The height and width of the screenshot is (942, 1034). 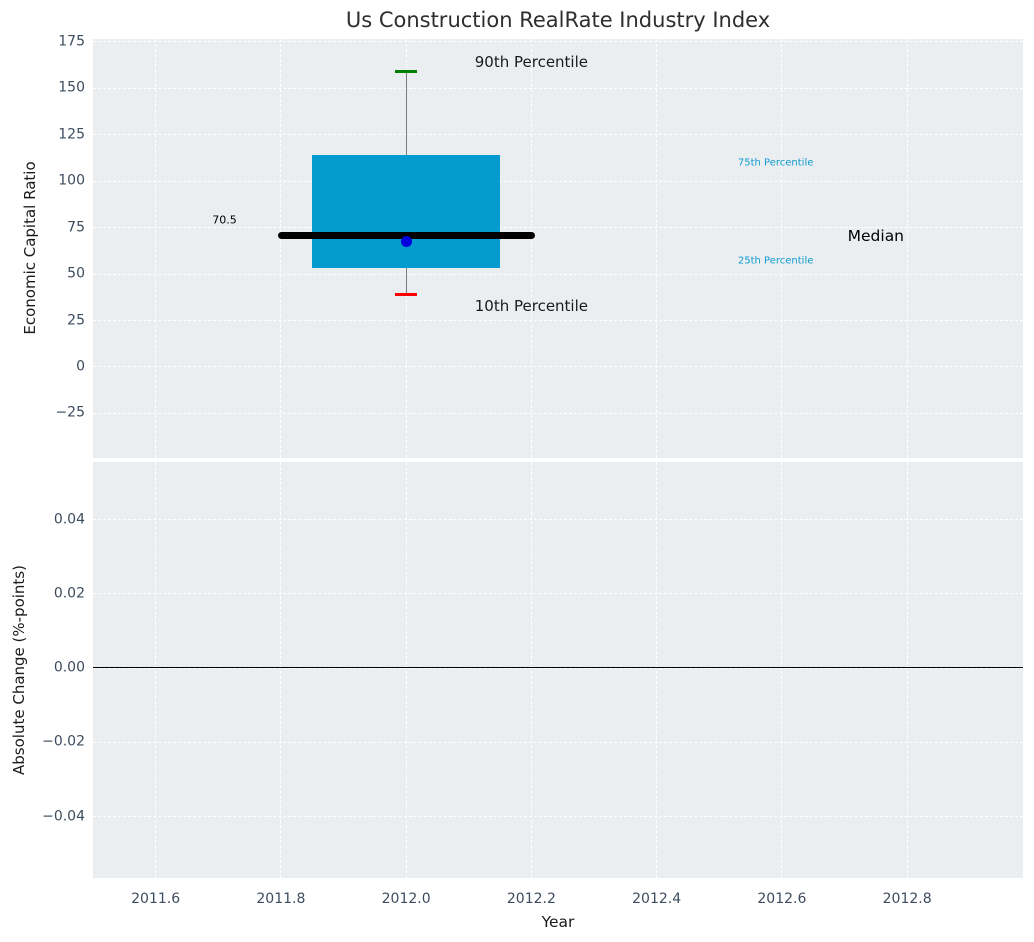 I want to click on annotation-75th-percentile: 75th Percentile, so click(x=775, y=163).